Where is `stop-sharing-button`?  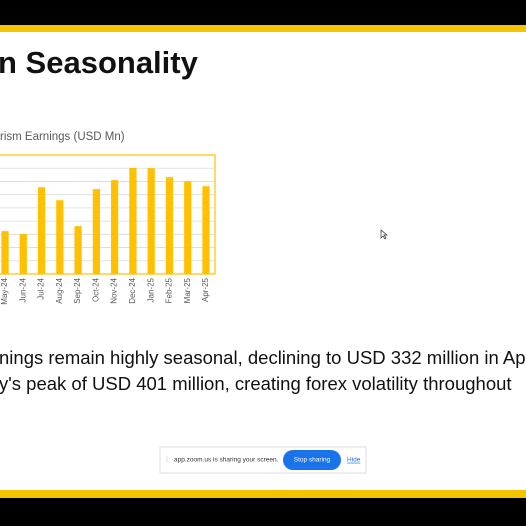 stop-sharing-button is located at coordinates (312, 460).